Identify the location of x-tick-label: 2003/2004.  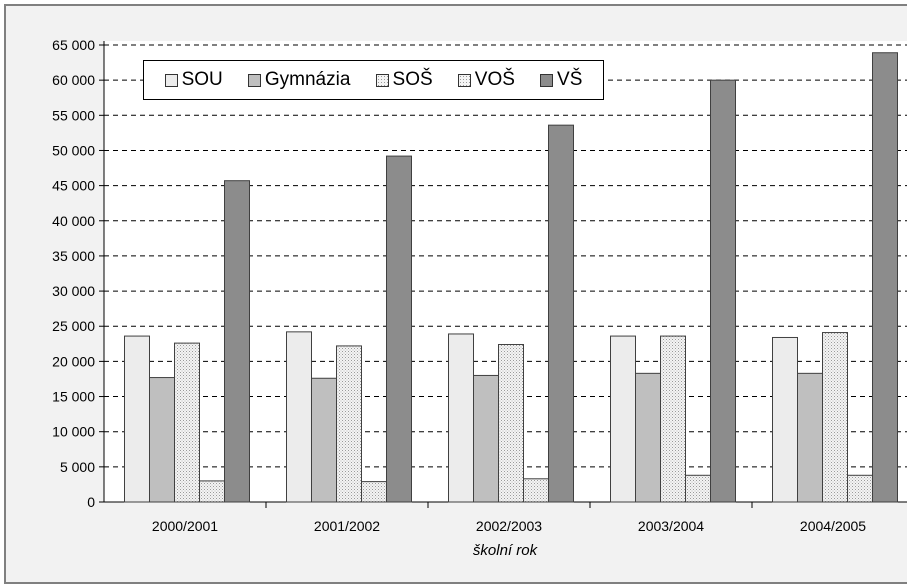
(671, 526).